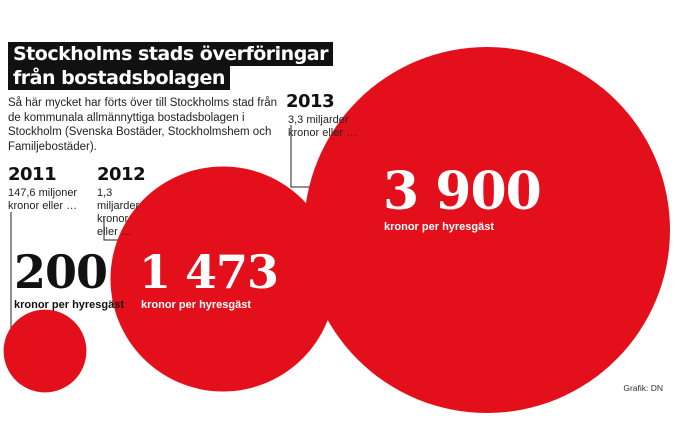 This screenshot has height=430, width=683. What do you see at coordinates (61, 272) in the screenshot?
I see `value-label-2011: 200` at bounding box center [61, 272].